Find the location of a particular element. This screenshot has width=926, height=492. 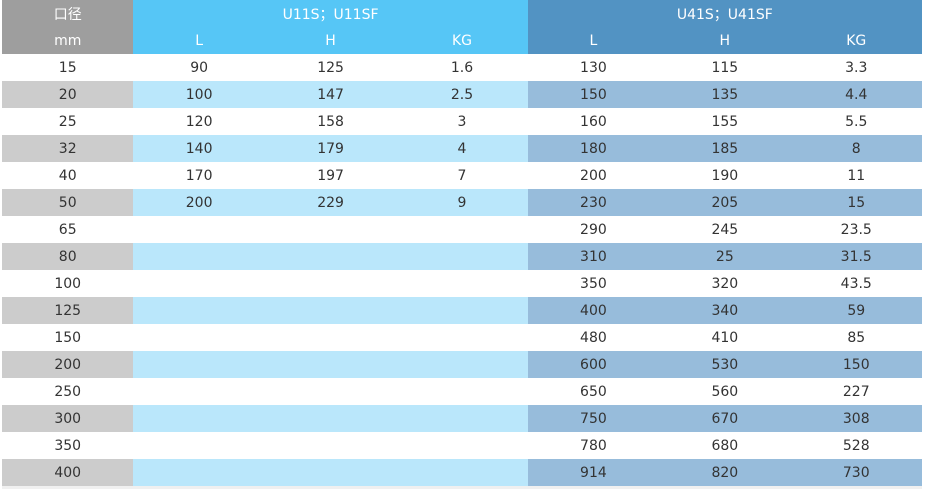

dn-cell: 300 is located at coordinates (68, 418).